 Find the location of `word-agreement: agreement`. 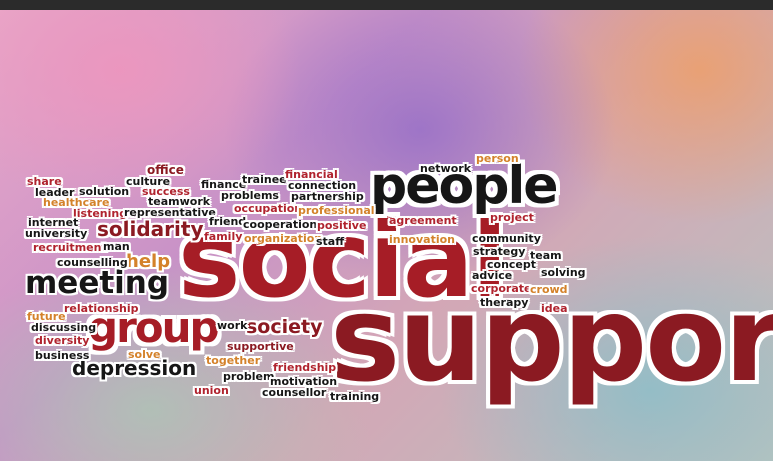

word-agreement: agreement is located at coordinates (423, 220).